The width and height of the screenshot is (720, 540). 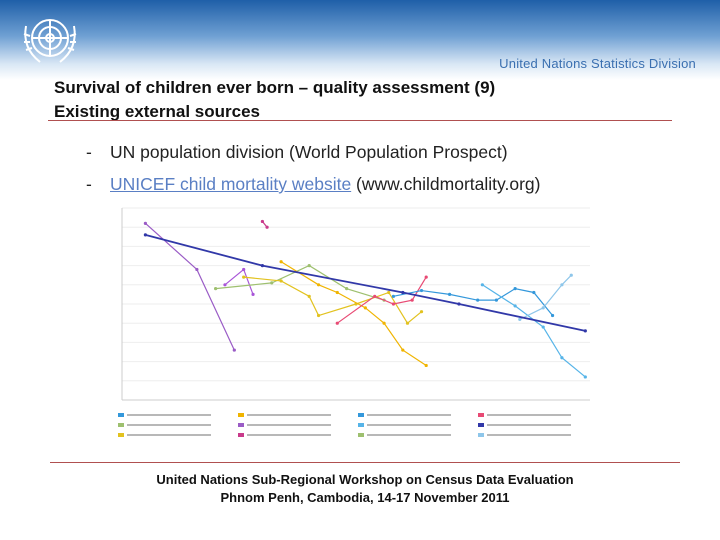 What do you see at coordinates (365, 462) in the screenshot?
I see `footer-divider` at bounding box center [365, 462].